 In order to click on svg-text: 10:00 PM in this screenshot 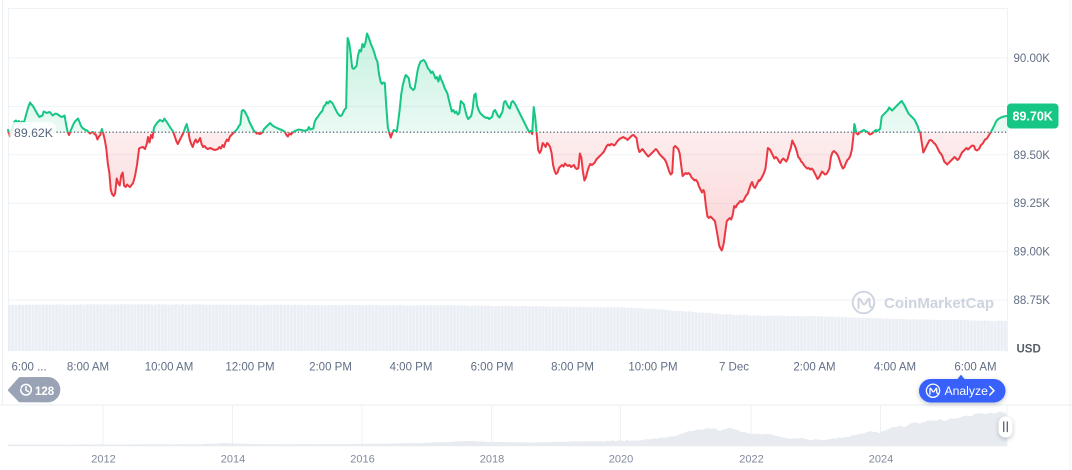, I will do `click(652, 368)`.